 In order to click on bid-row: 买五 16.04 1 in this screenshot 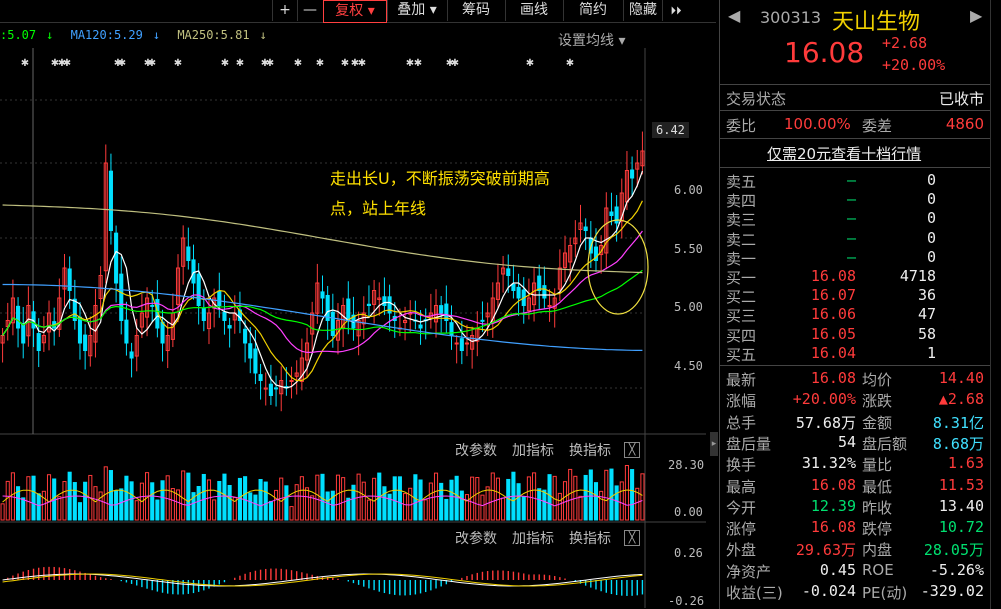, I will do `click(855, 354)`.